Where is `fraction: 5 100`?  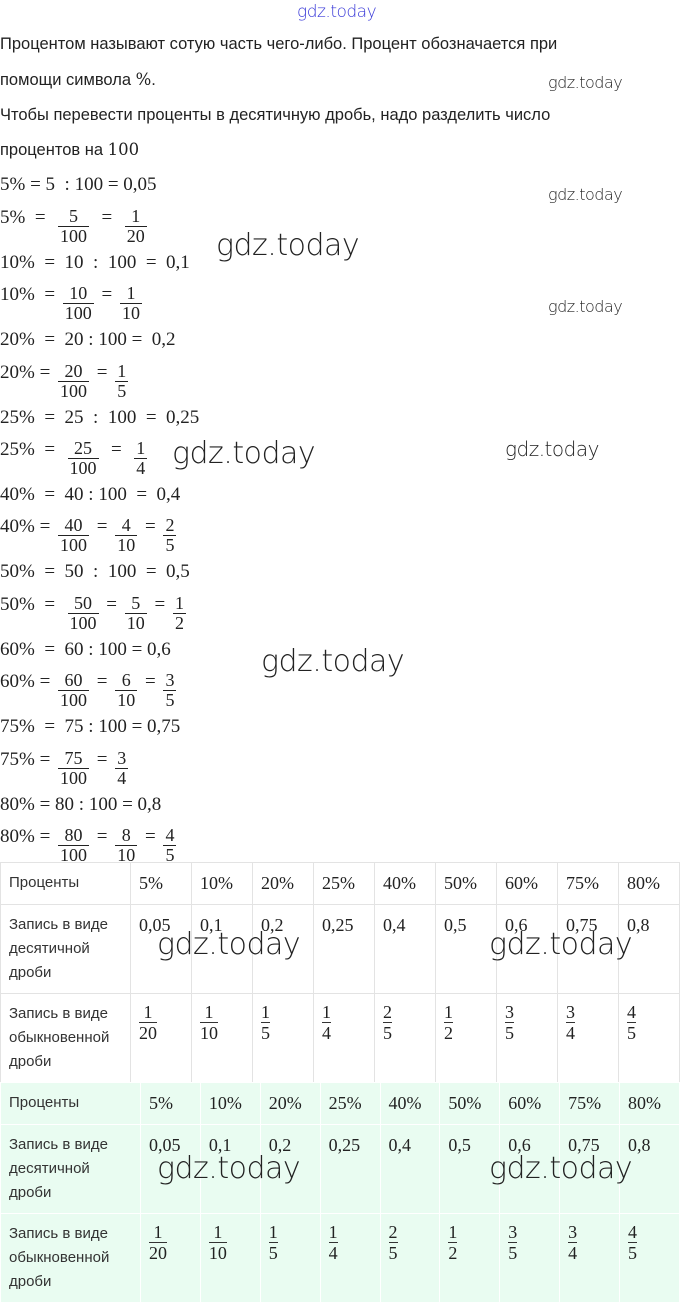
fraction: 5 100 is located at coordinates (74, 224).